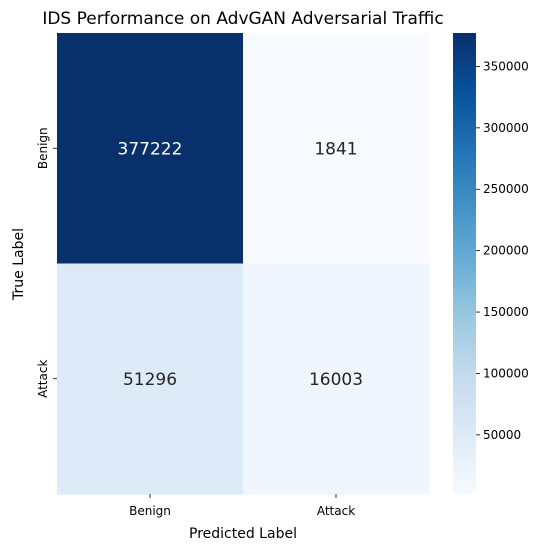  I want to click on x-axis-label: Predicted Label, so click(243, 534).